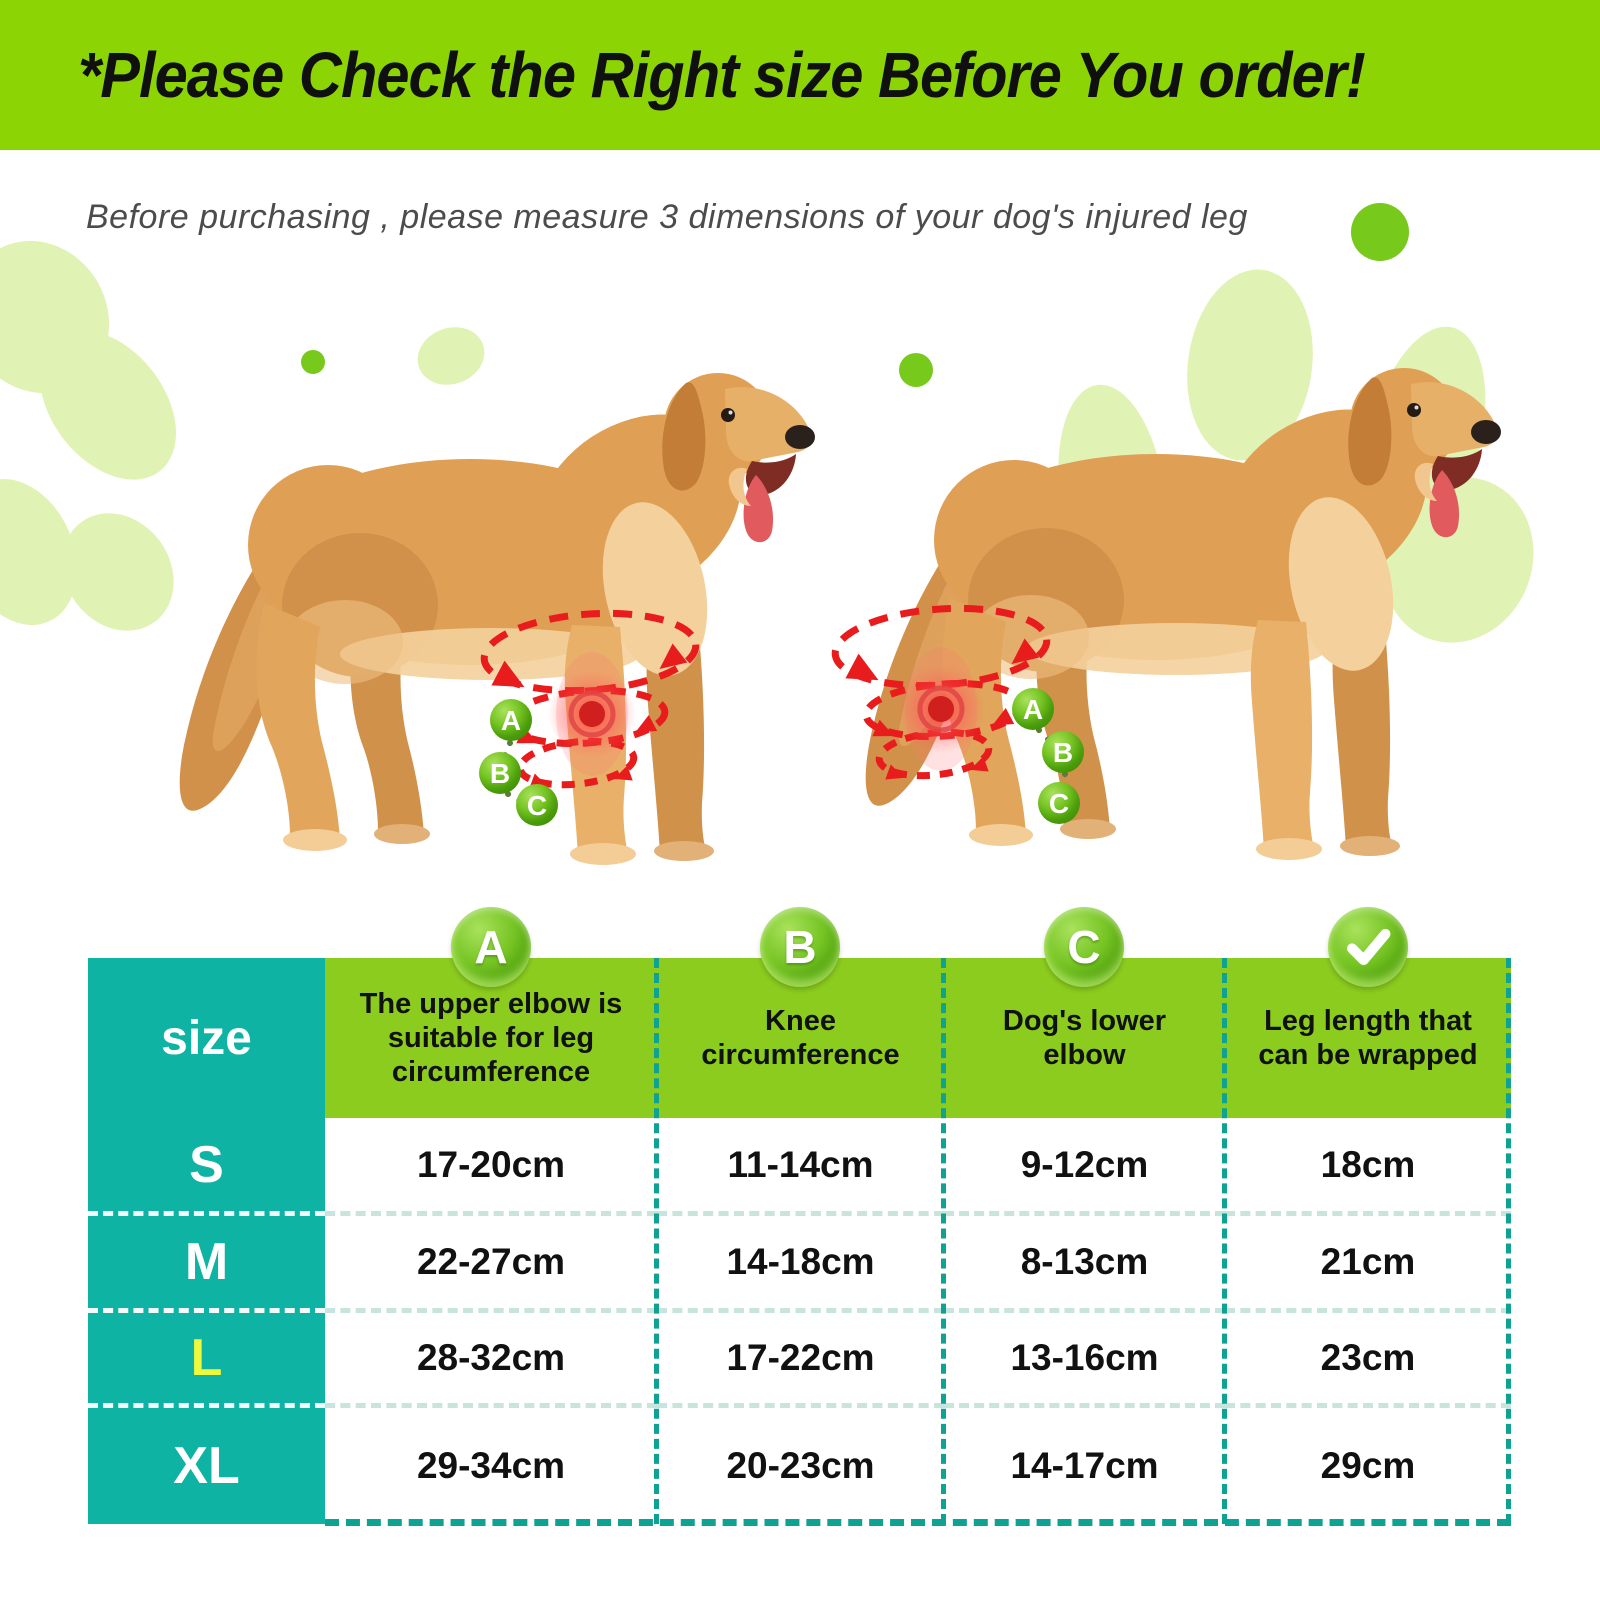 The width and height of the screenshot is (1600, 1600). What do you see at coordinates (918, 1522) in the screenshot?
I see `table-bottom-border` at bounding box center [918, 1522].